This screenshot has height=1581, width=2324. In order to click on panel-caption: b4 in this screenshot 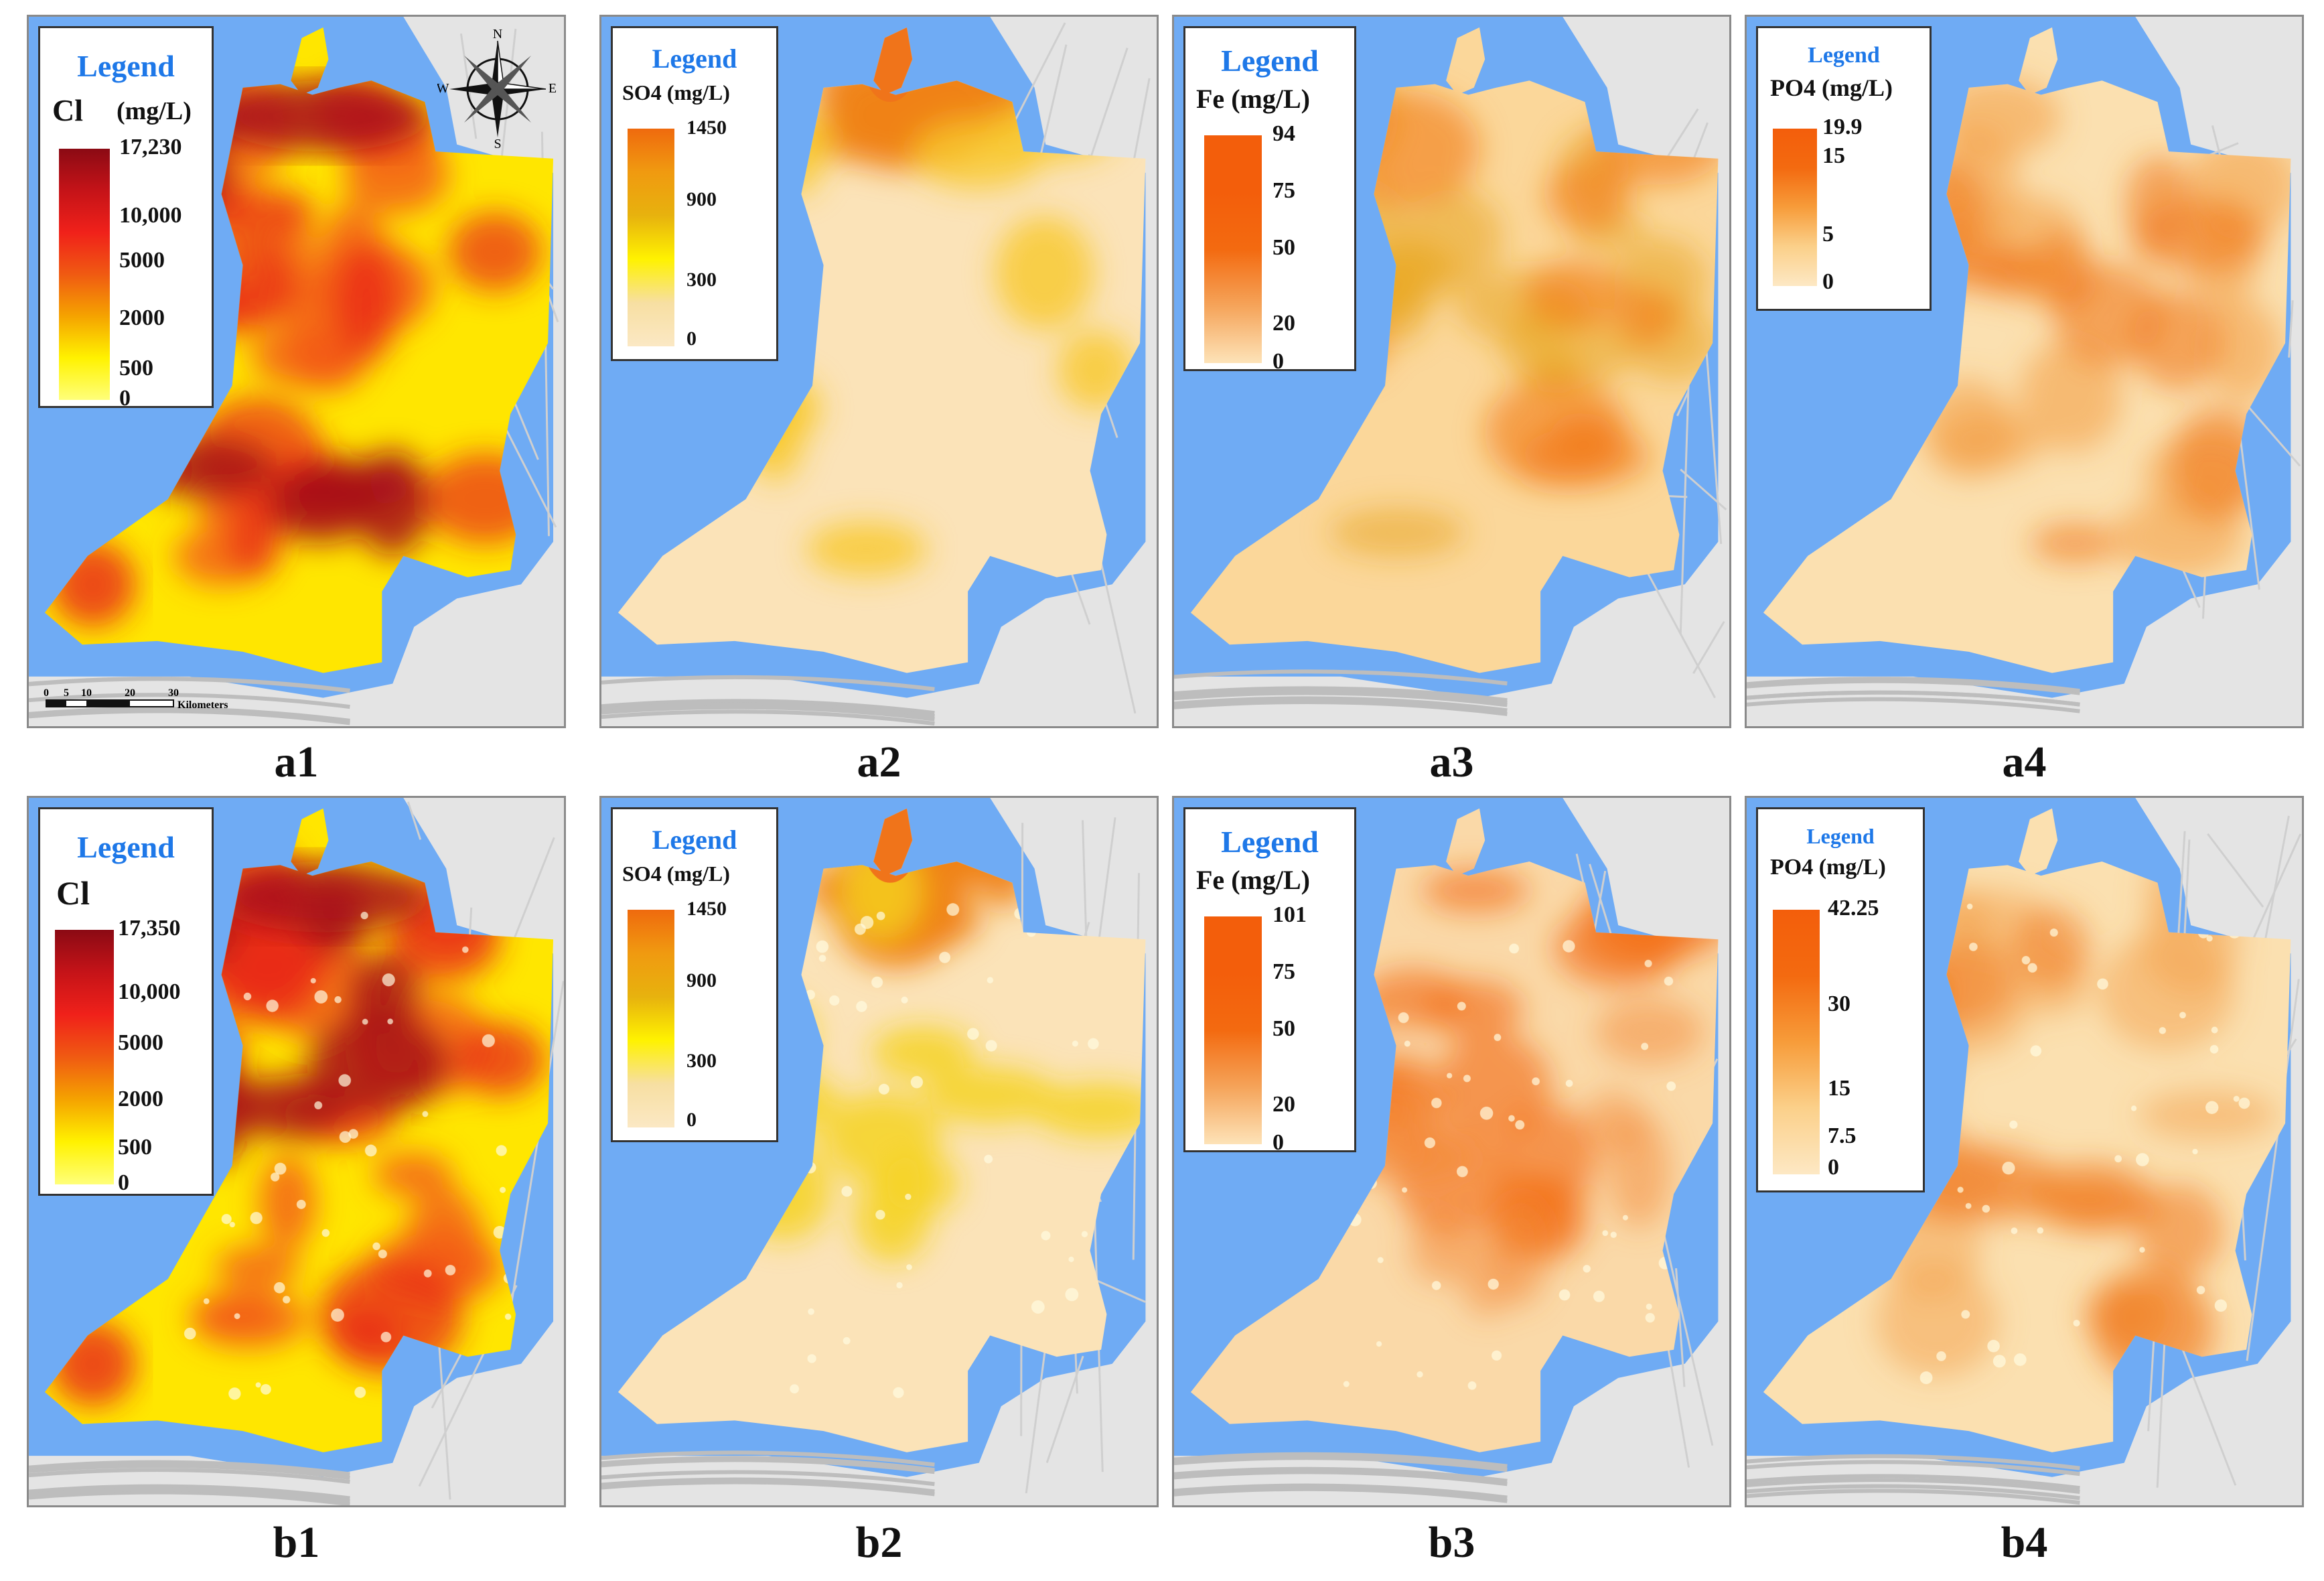, I will do `click(2025, 1542)`.